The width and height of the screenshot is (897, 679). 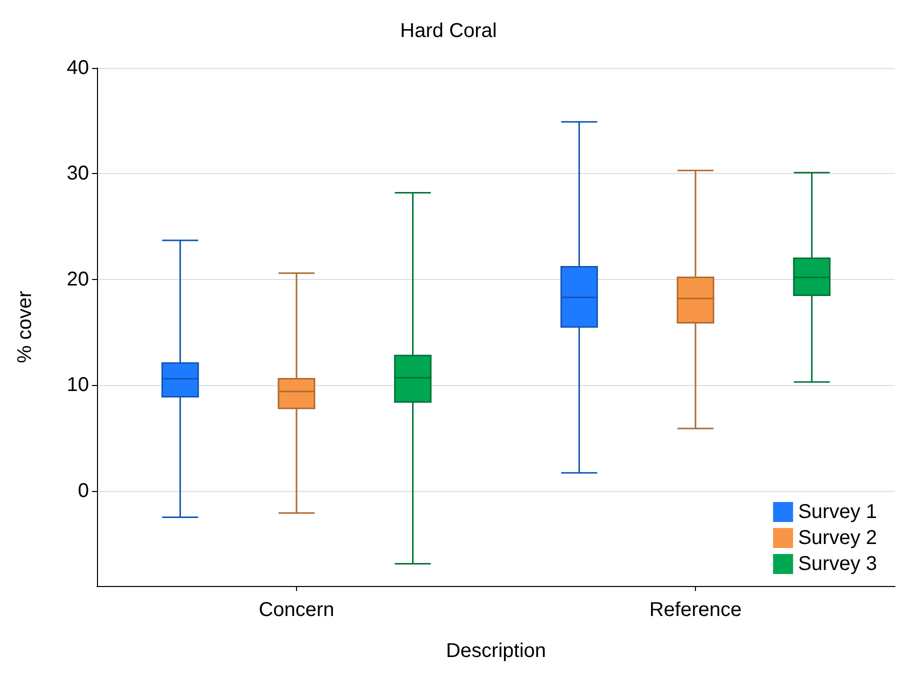 What do you see at coordinates (296, 610) in the screenshot?
I see `x-tick-label: Concern` at bounding box center [296, 610].